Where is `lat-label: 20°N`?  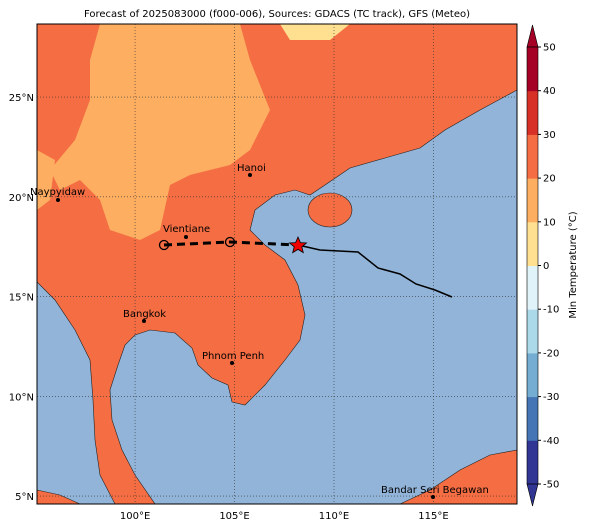 lat-label: 20°N is located at coordinates (21, 198).